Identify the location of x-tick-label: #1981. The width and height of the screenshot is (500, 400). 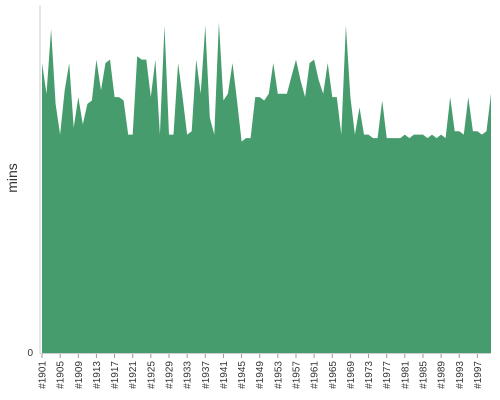
(405, 375).